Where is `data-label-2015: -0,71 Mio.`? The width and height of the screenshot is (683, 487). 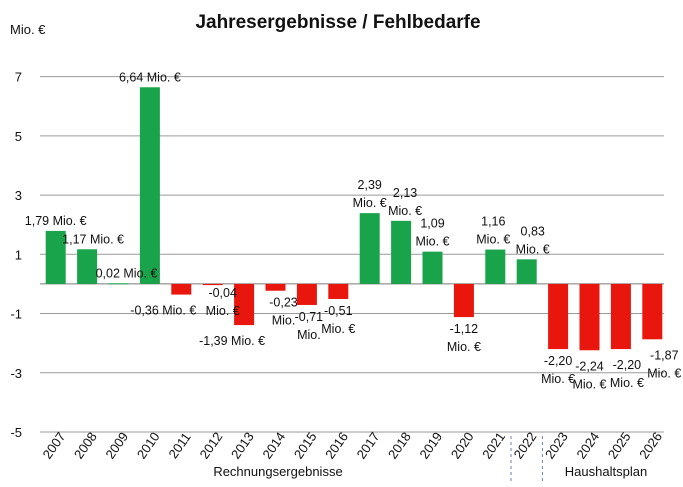
data-label-2015: -0,71 Mio. is located at coordinates (309, 326).